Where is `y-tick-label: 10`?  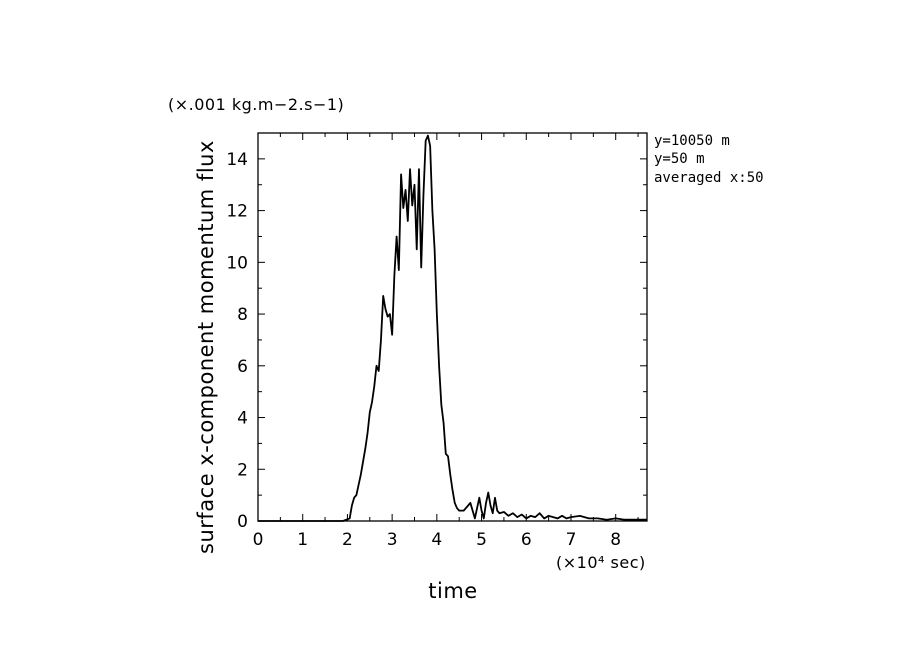
y-tick-label: 10 is located at coordinates (237, 263).